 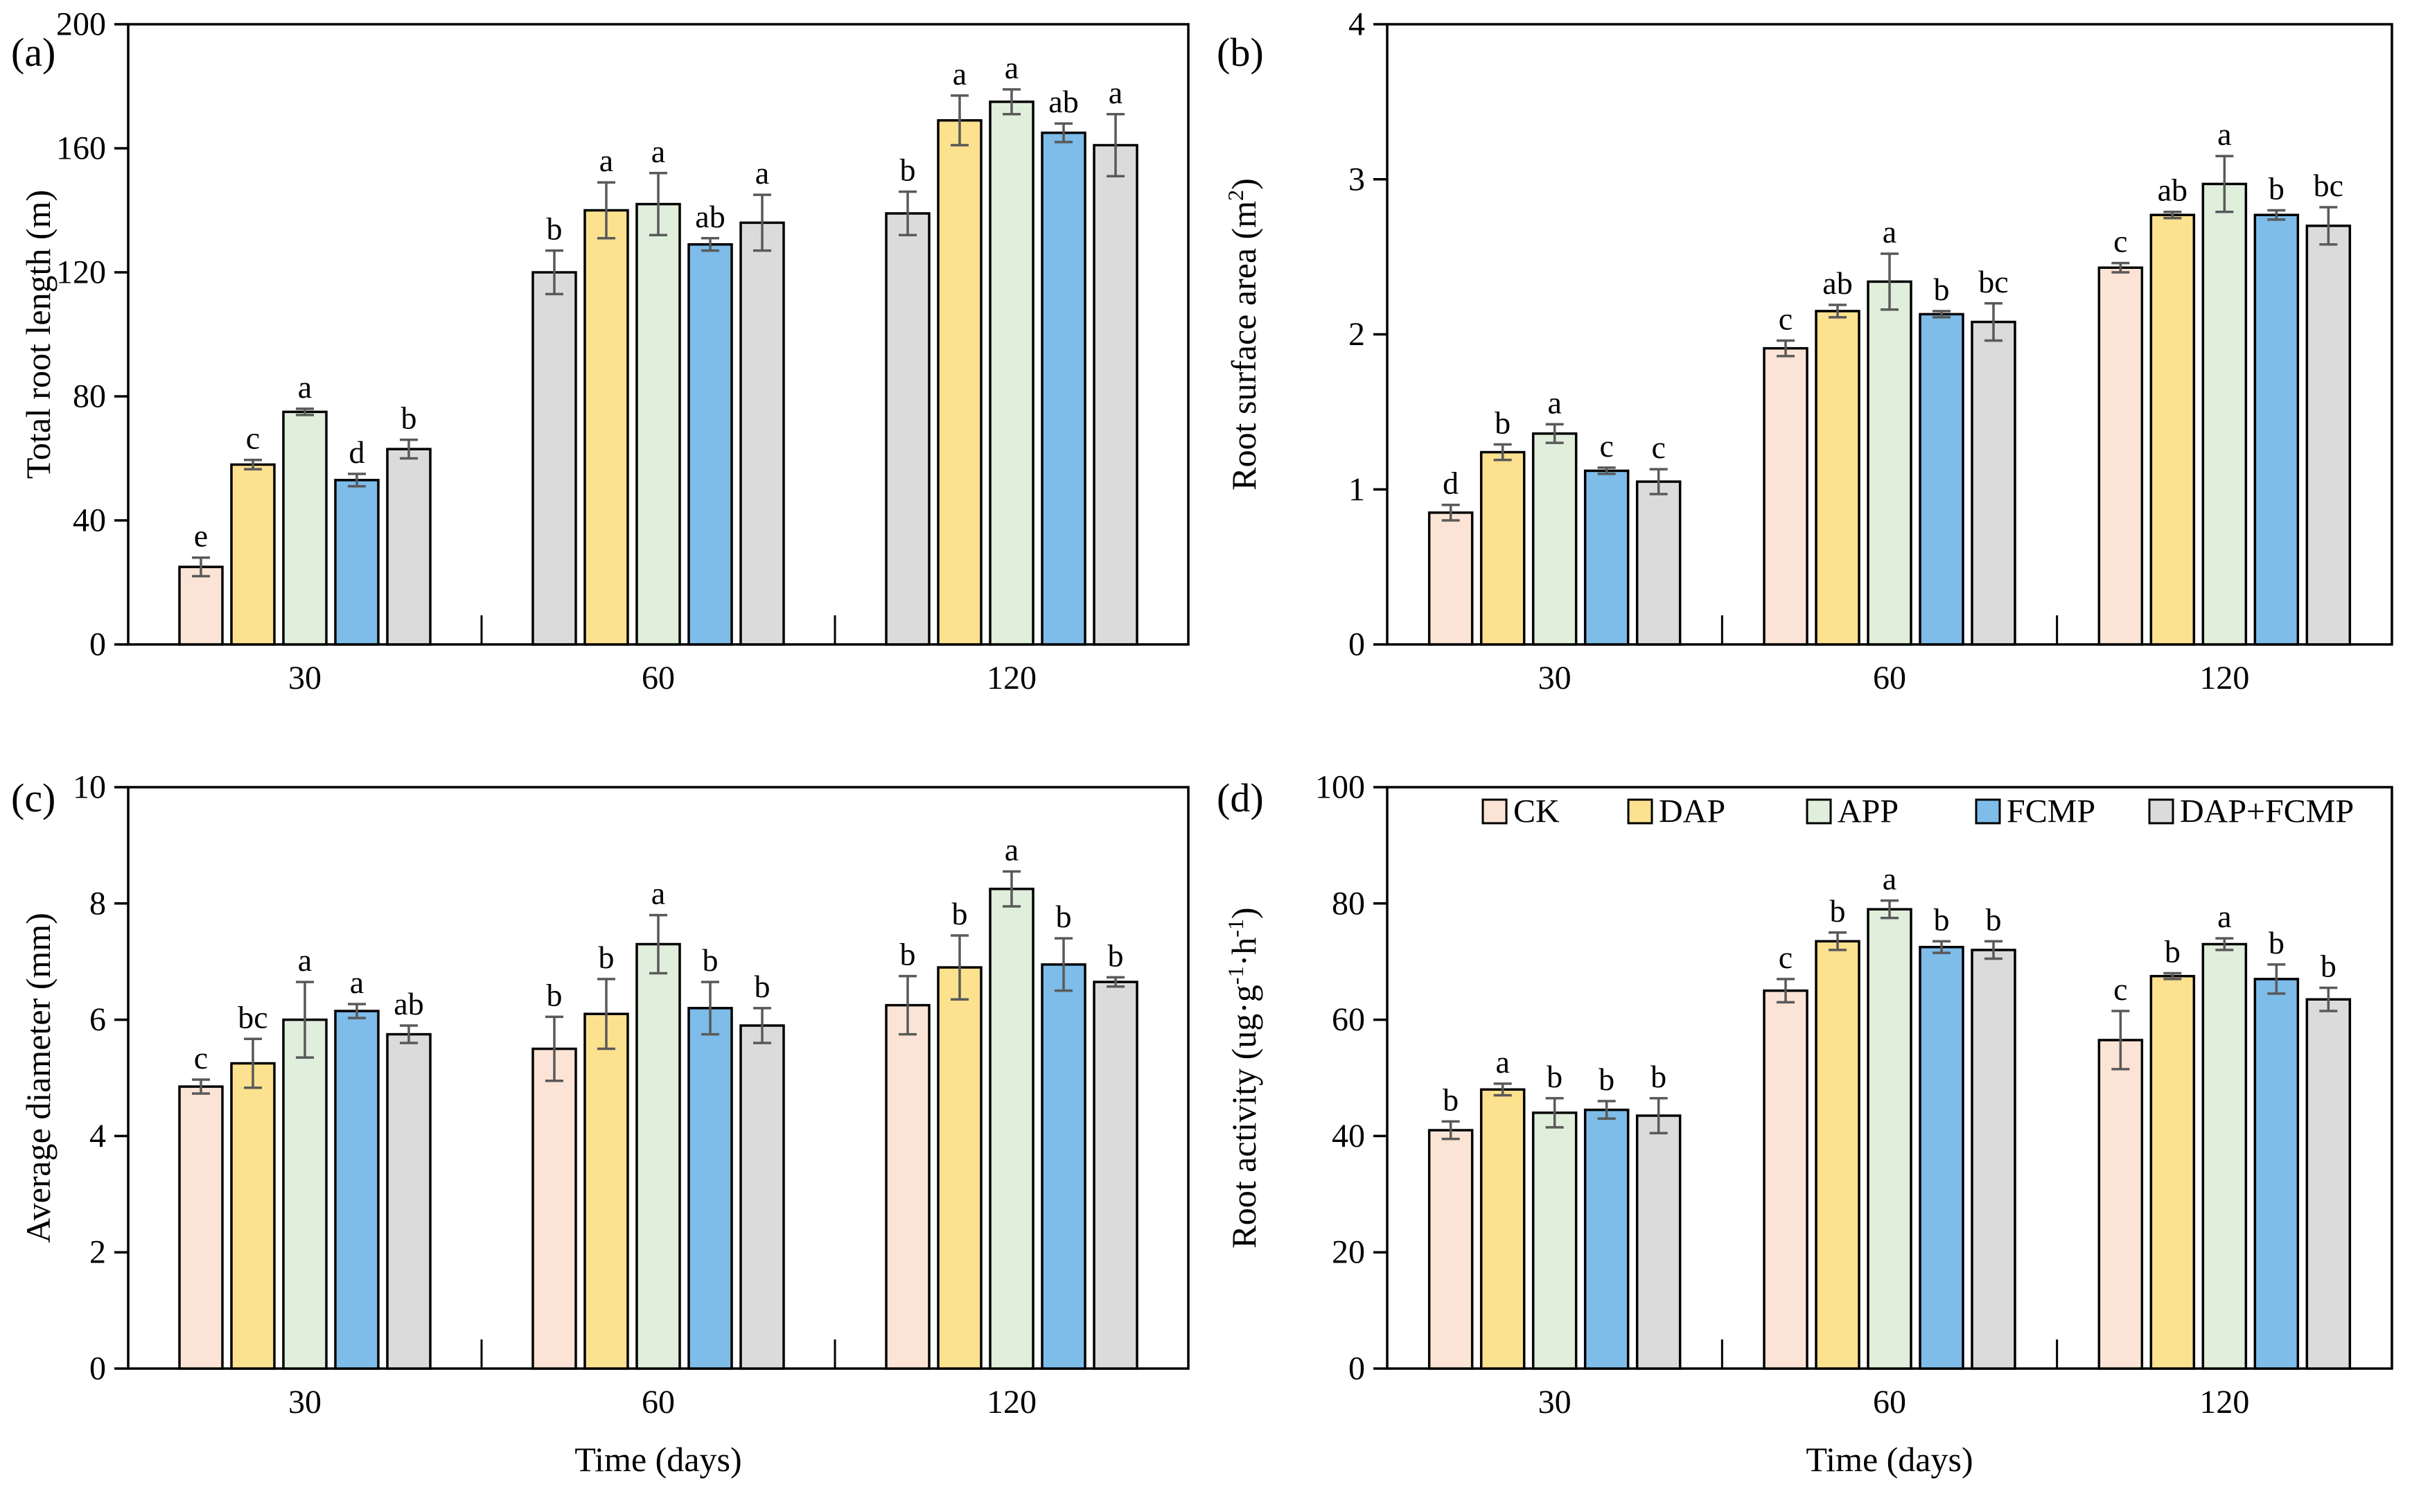 What do you see at coordinates (97, 903) in the screenshot?
I see `y-tick-label: 8` at bounding box center [97, 903].